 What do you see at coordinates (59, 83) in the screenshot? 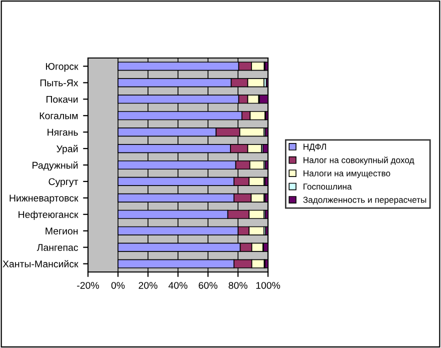
I see `y-tick-label: Пыть-Ях` at bounding box center [59, 83].